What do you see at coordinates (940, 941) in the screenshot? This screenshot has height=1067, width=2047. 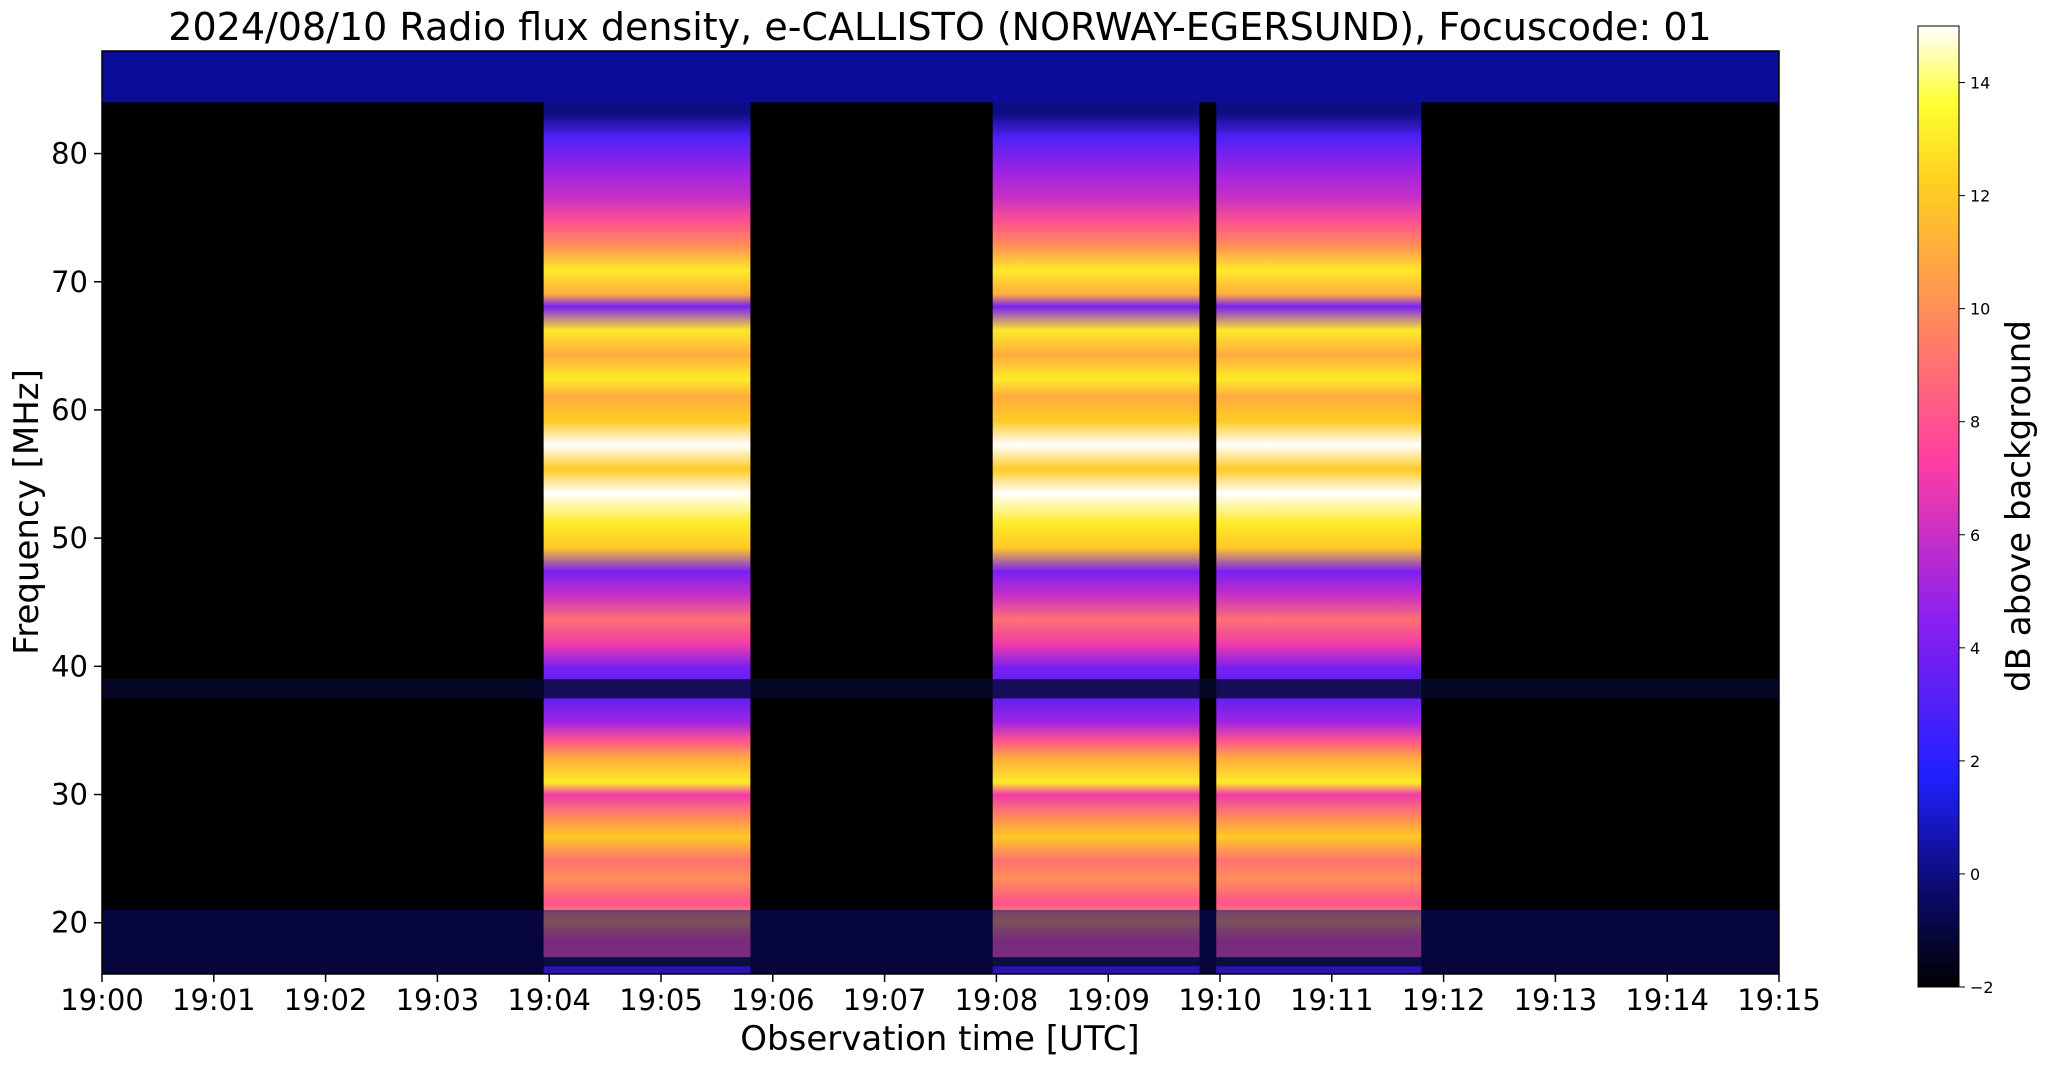 I see `low-frequency-noise` at bounding box center [940, 941].